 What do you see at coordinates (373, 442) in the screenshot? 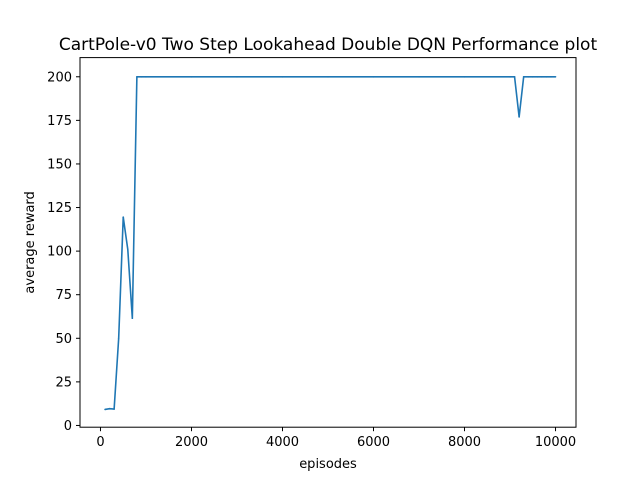
I see `x-tick-label: 6000` at bounding box center [373, 442].